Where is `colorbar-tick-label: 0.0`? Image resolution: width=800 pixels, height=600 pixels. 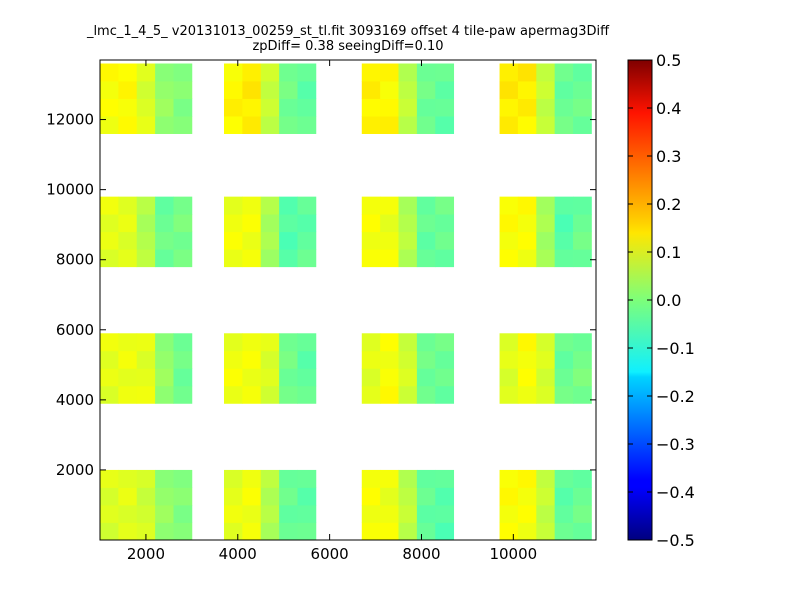
colorbar-tick-label: 0.0 is located at coordinates (668, 300).